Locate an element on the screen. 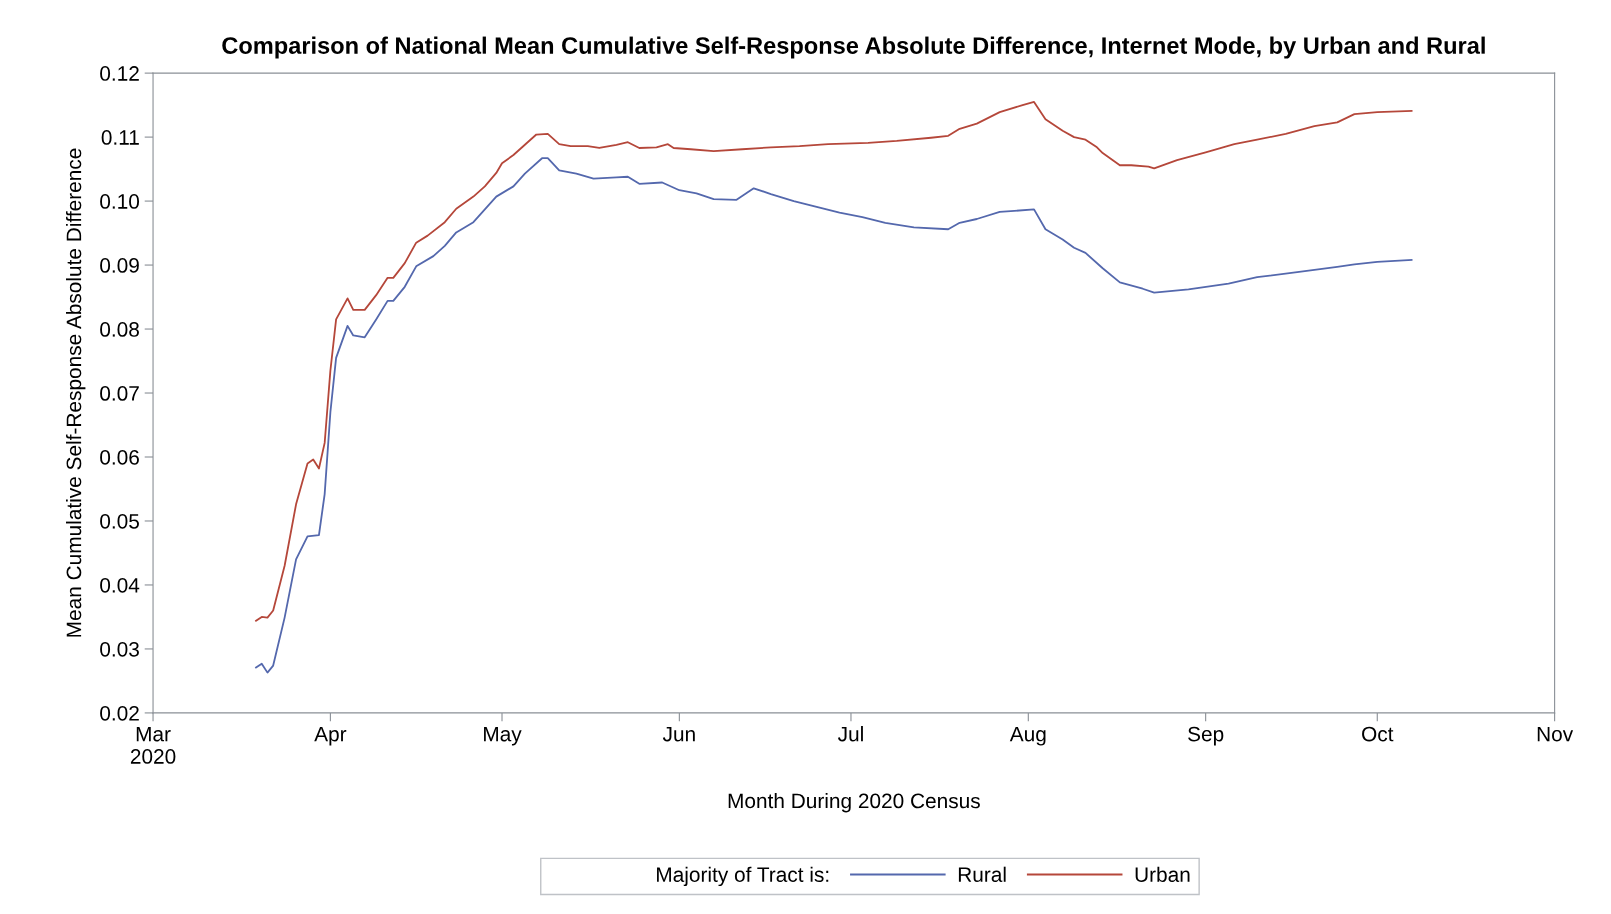  y-tick-label: 0.12 is located at coordinates (119, 73).